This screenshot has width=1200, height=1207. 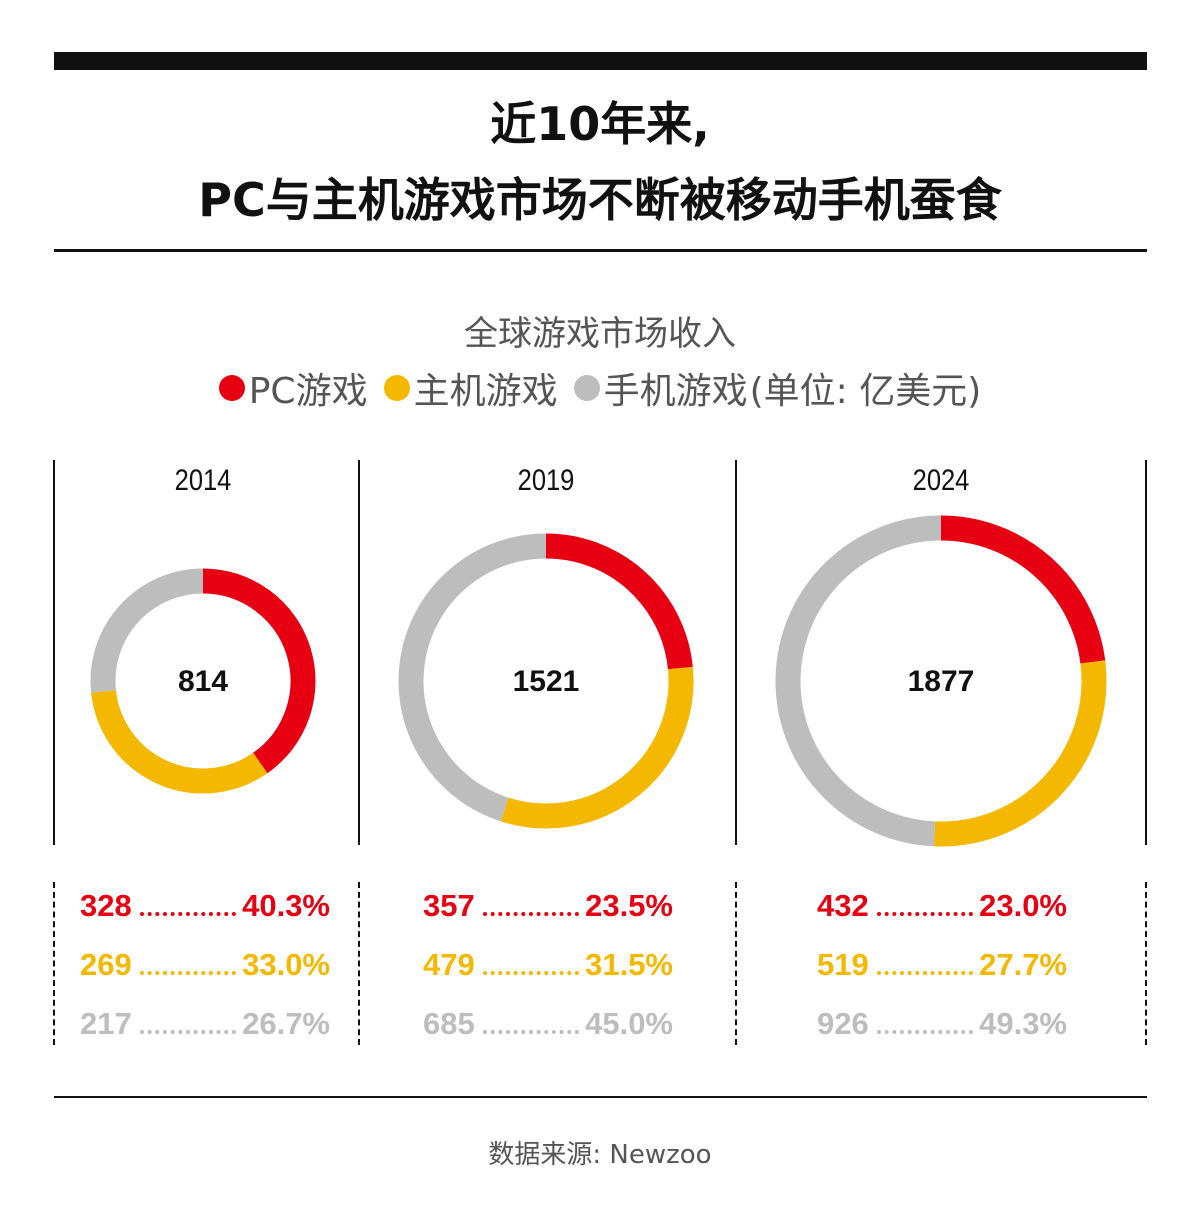 What do you see at coordinates (941, 681) in the screenshot?
I see `total-label: 1877` at bounding box center [941, 681].